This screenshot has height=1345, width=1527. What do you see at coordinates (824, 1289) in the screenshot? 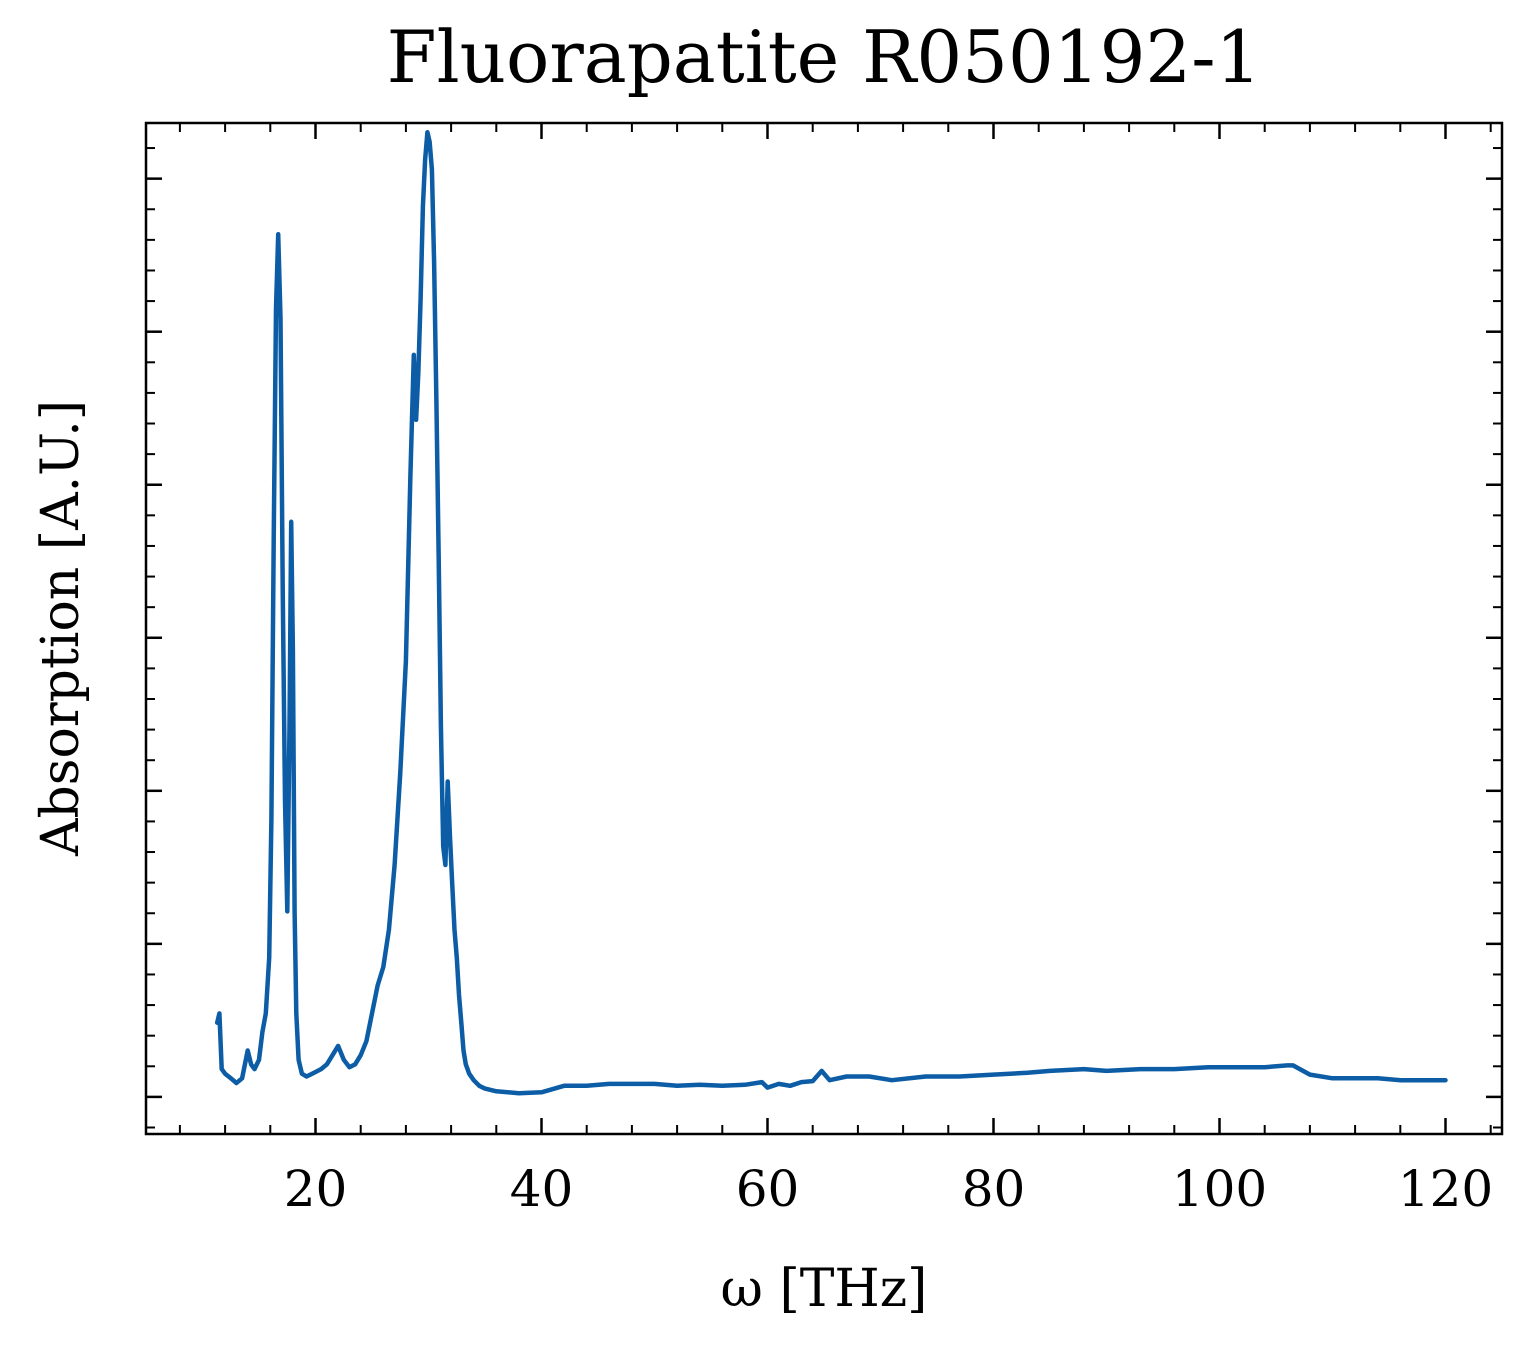
I see `x-axis-label: ω [THz]` at bounding box center [824, 1289].